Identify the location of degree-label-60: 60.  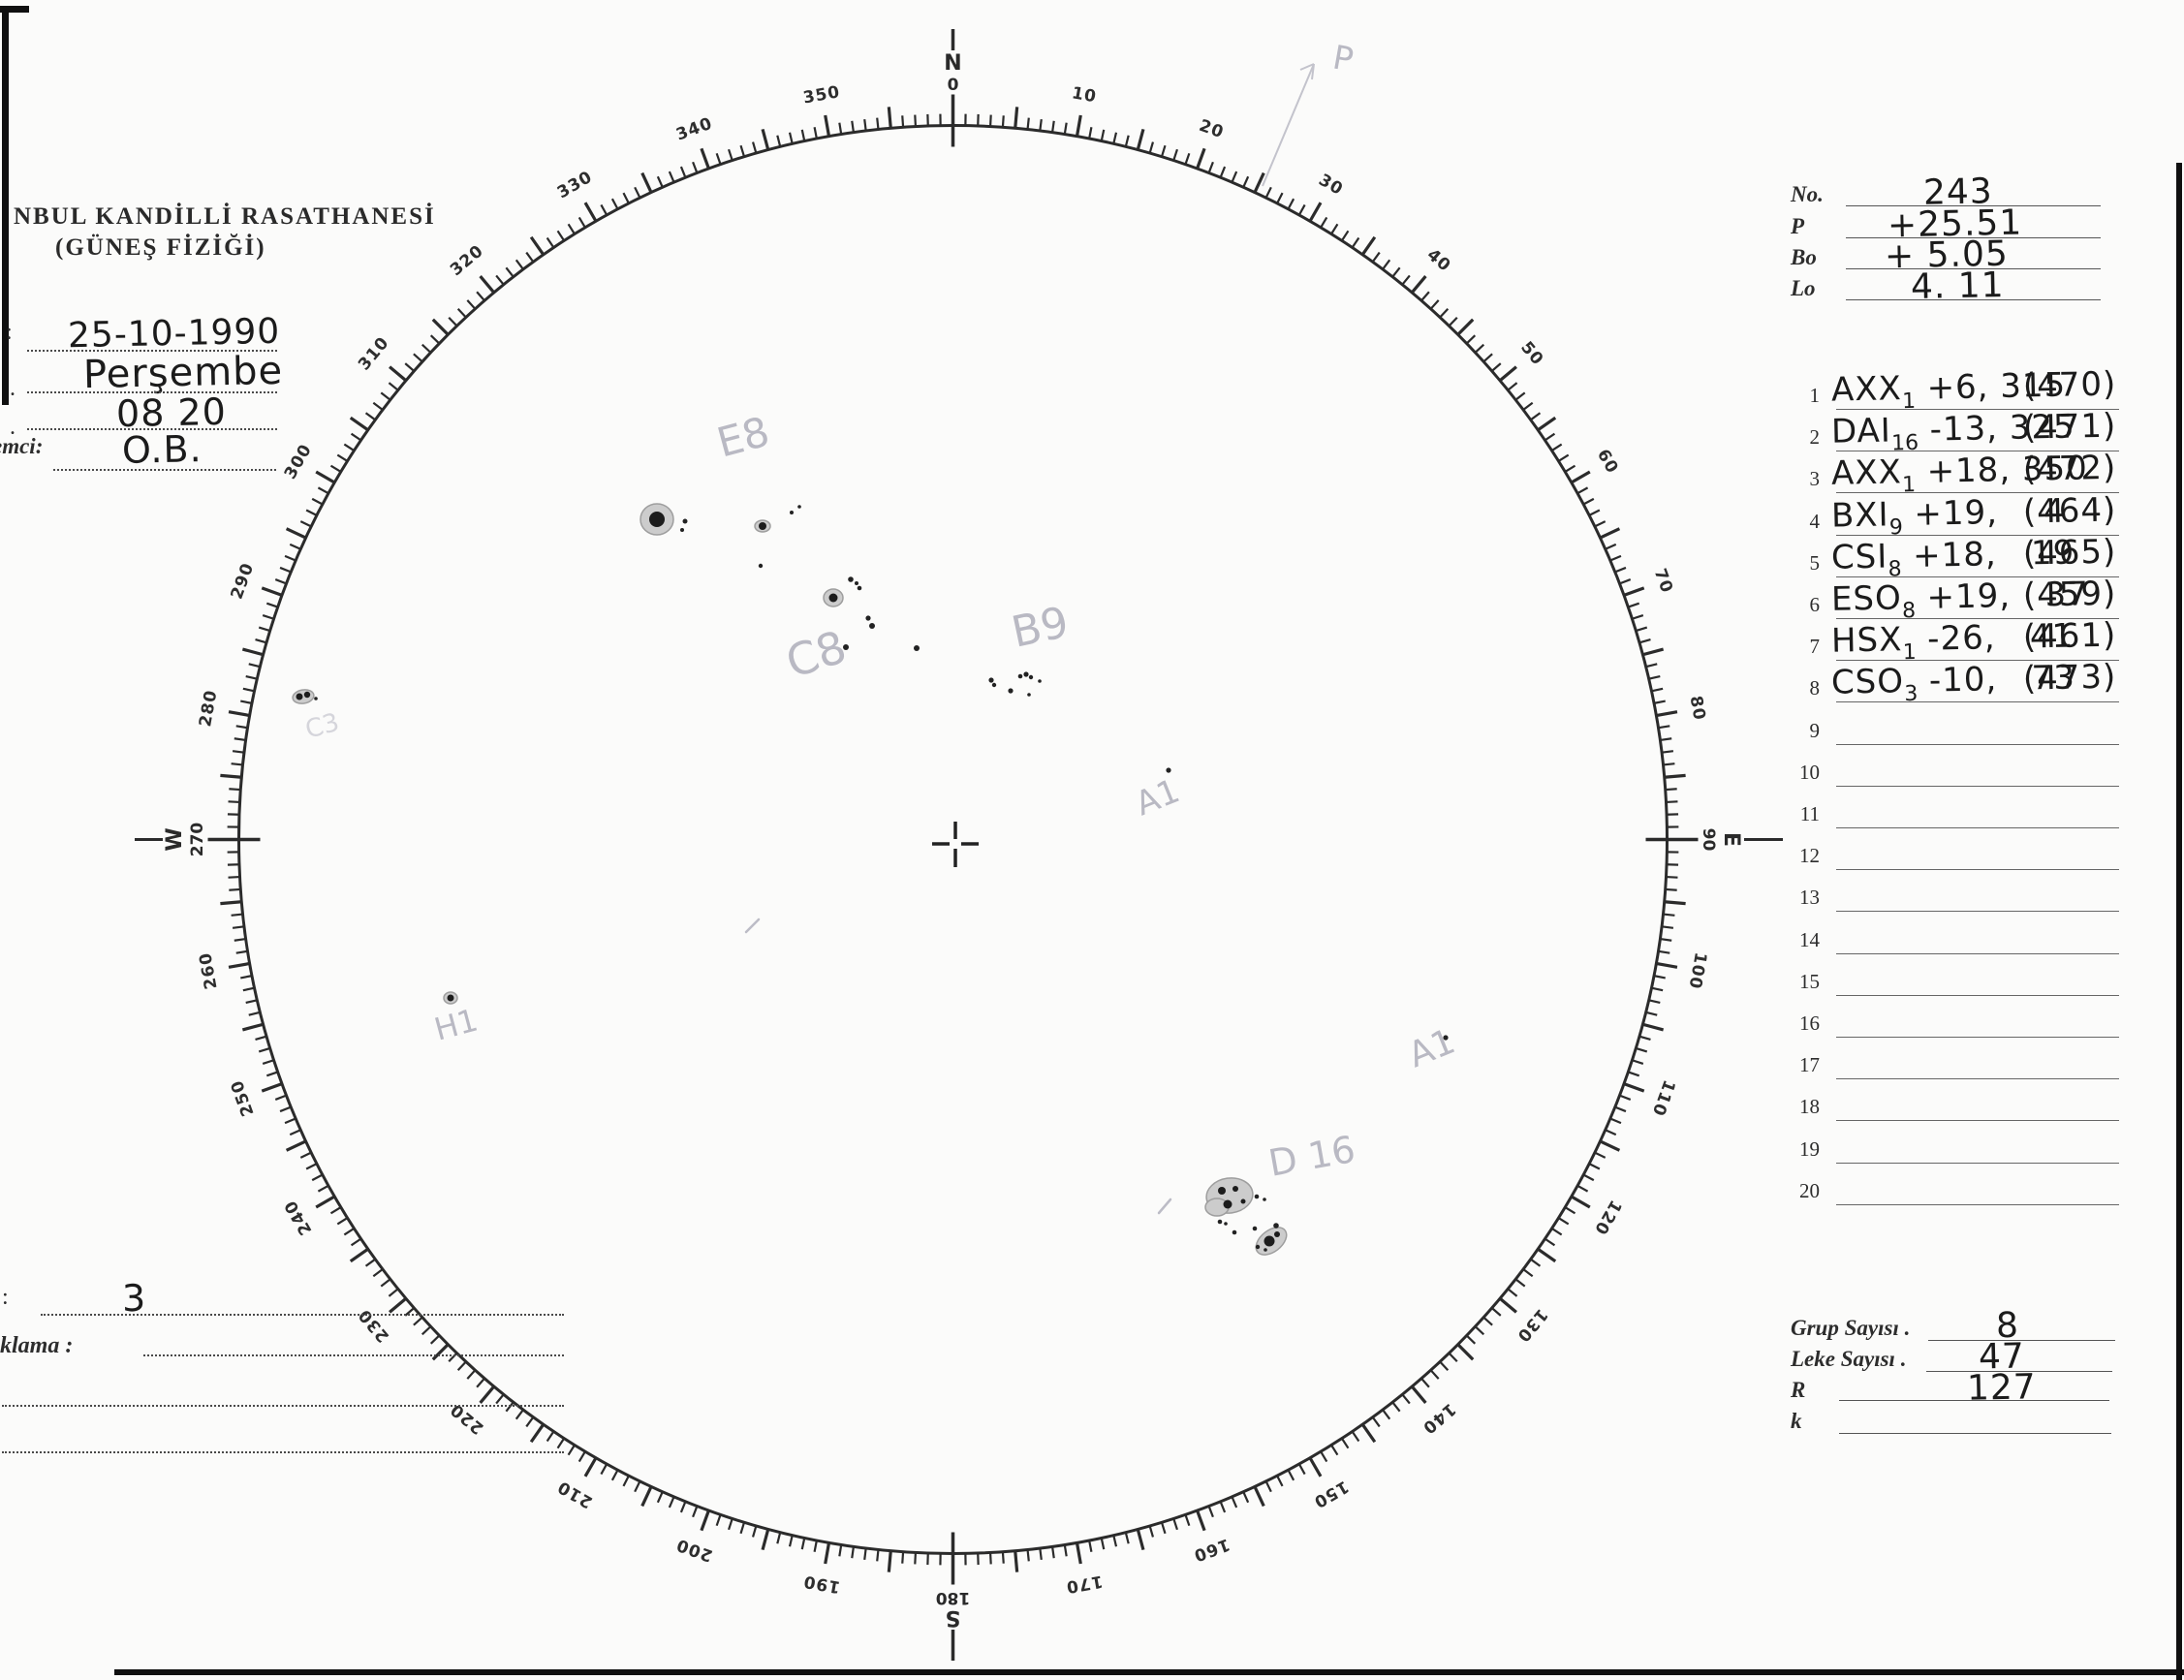
(1608, 461).